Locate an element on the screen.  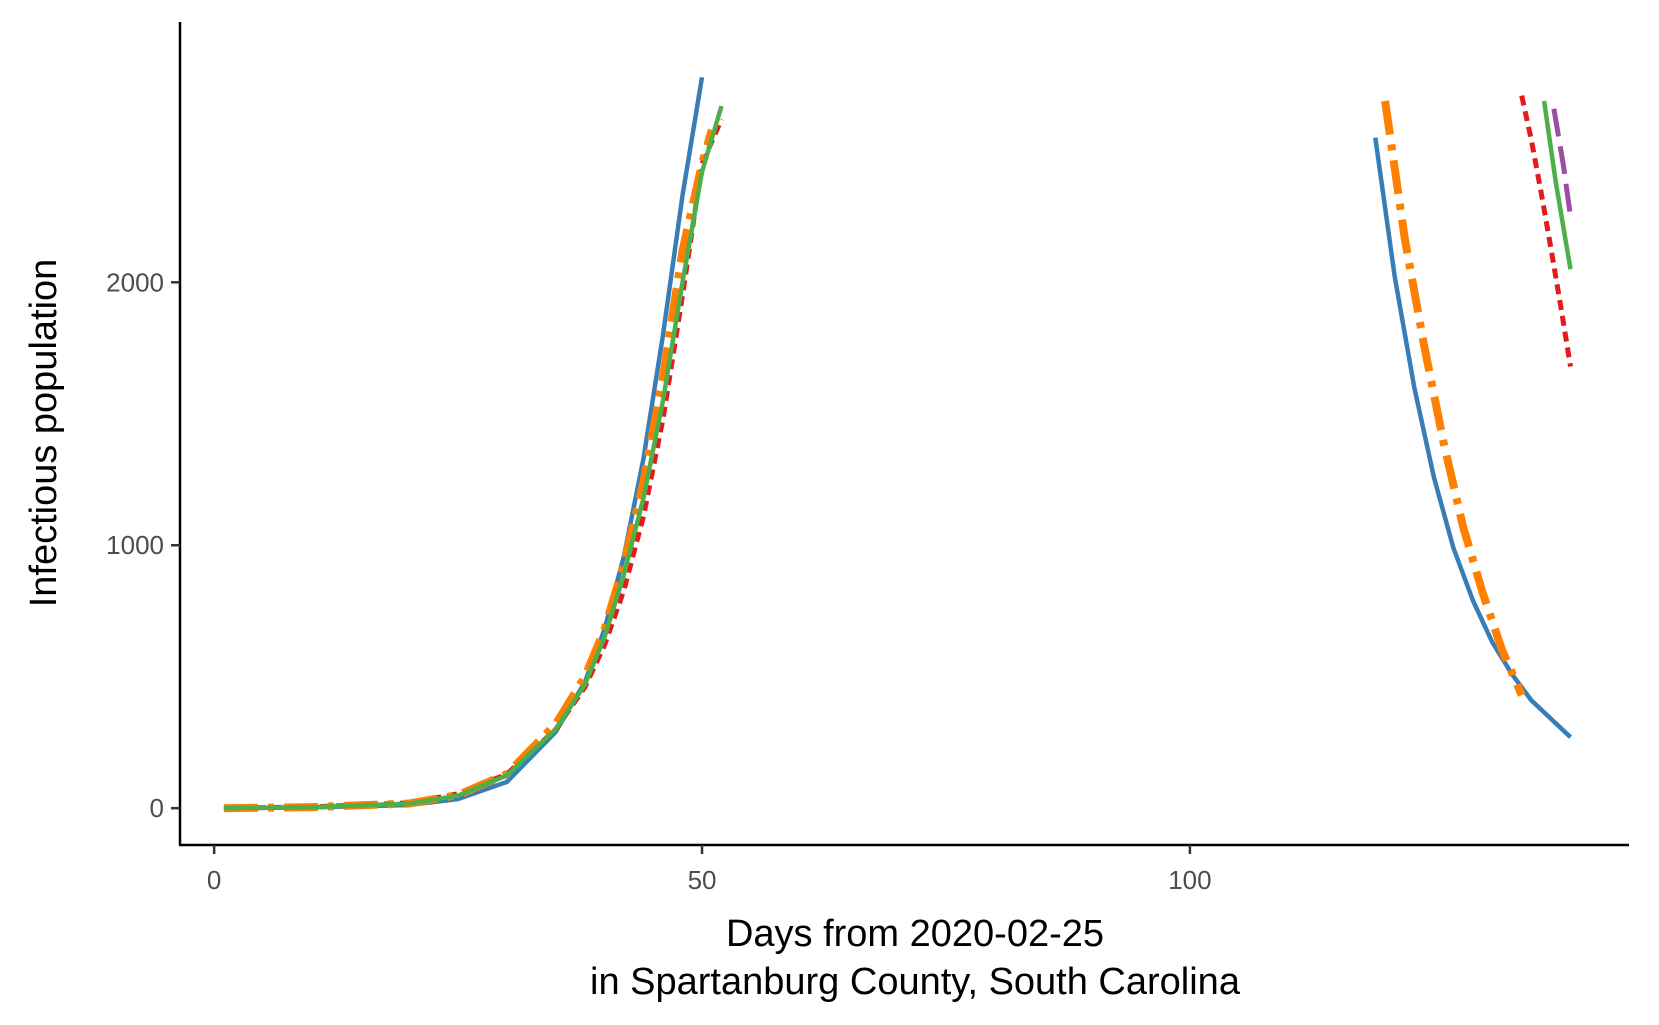
x-tick-label: 100 is located at coordinates (1189, 880).